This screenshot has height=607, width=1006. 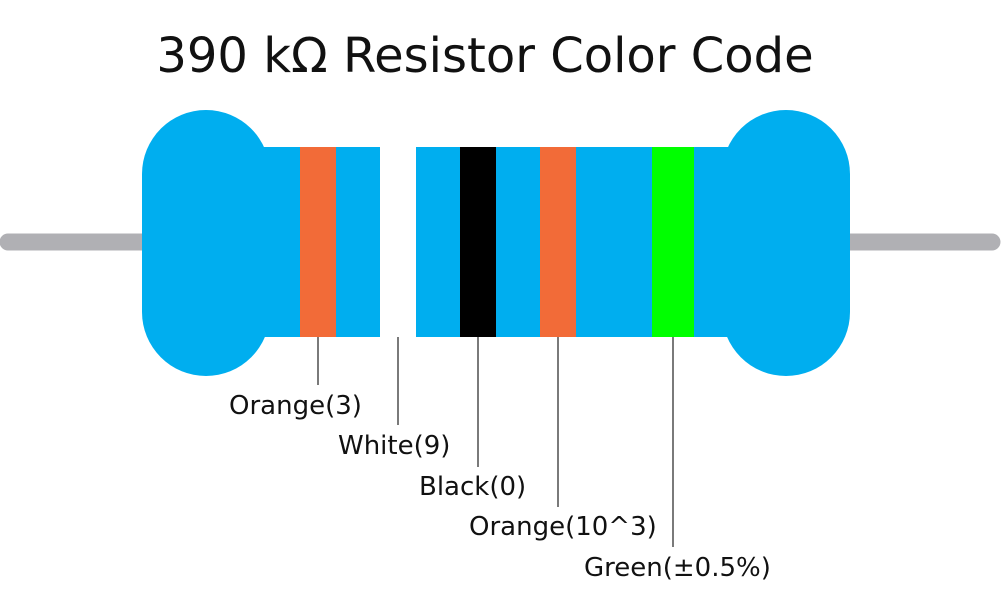 I want to click on tolerance-band, so click(x=673, y=242).